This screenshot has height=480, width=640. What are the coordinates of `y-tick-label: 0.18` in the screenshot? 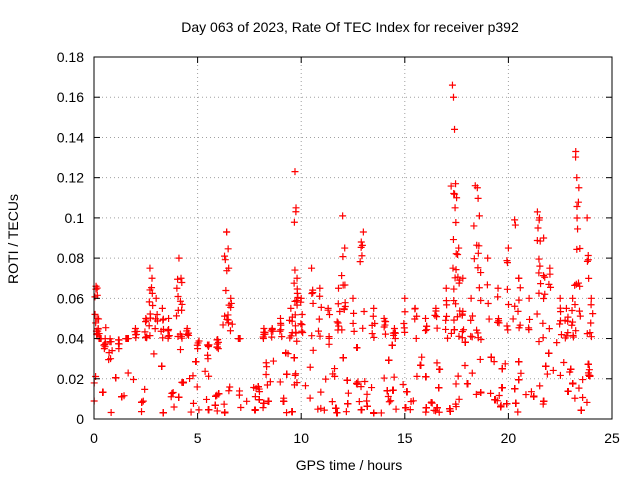 It's located at (70, 57).